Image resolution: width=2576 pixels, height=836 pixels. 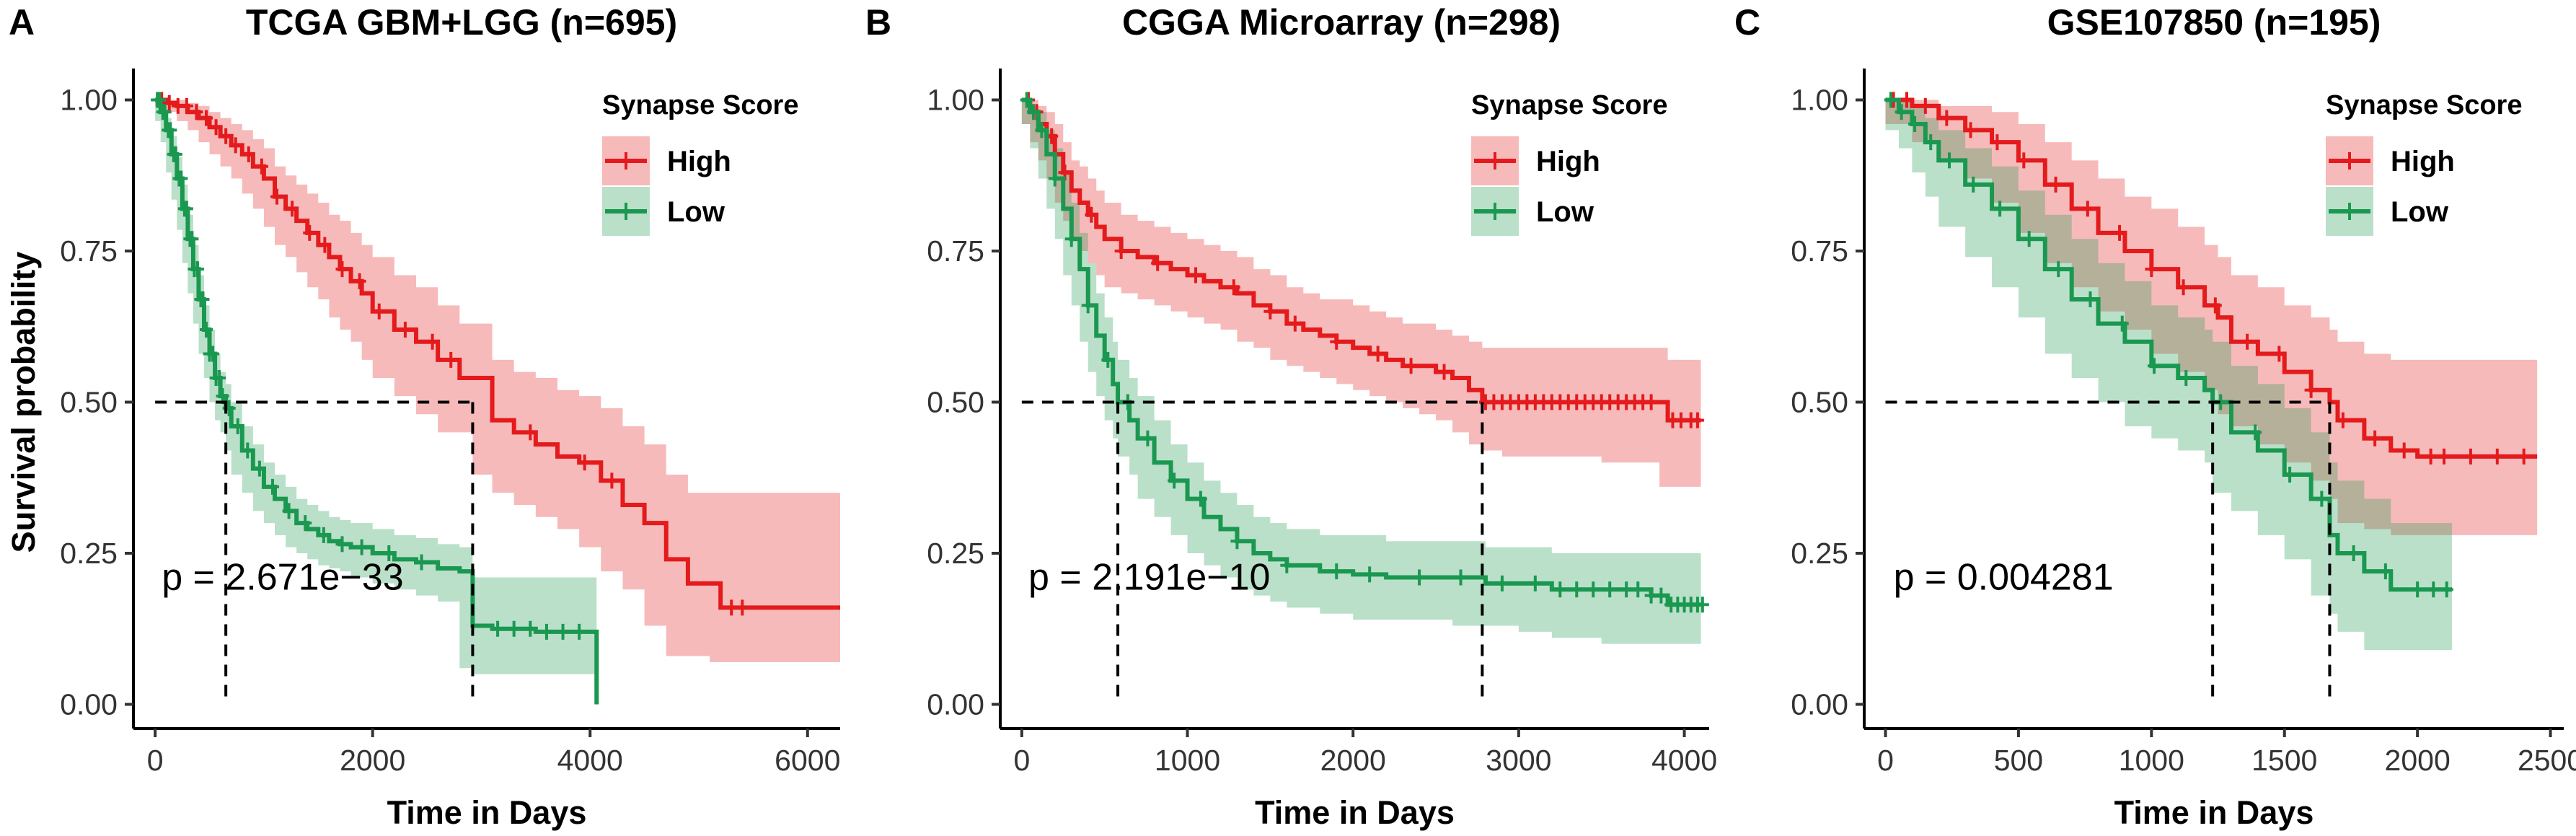 I want to click on x-axis-title: Time in Days, so click(x=2214, y=813).